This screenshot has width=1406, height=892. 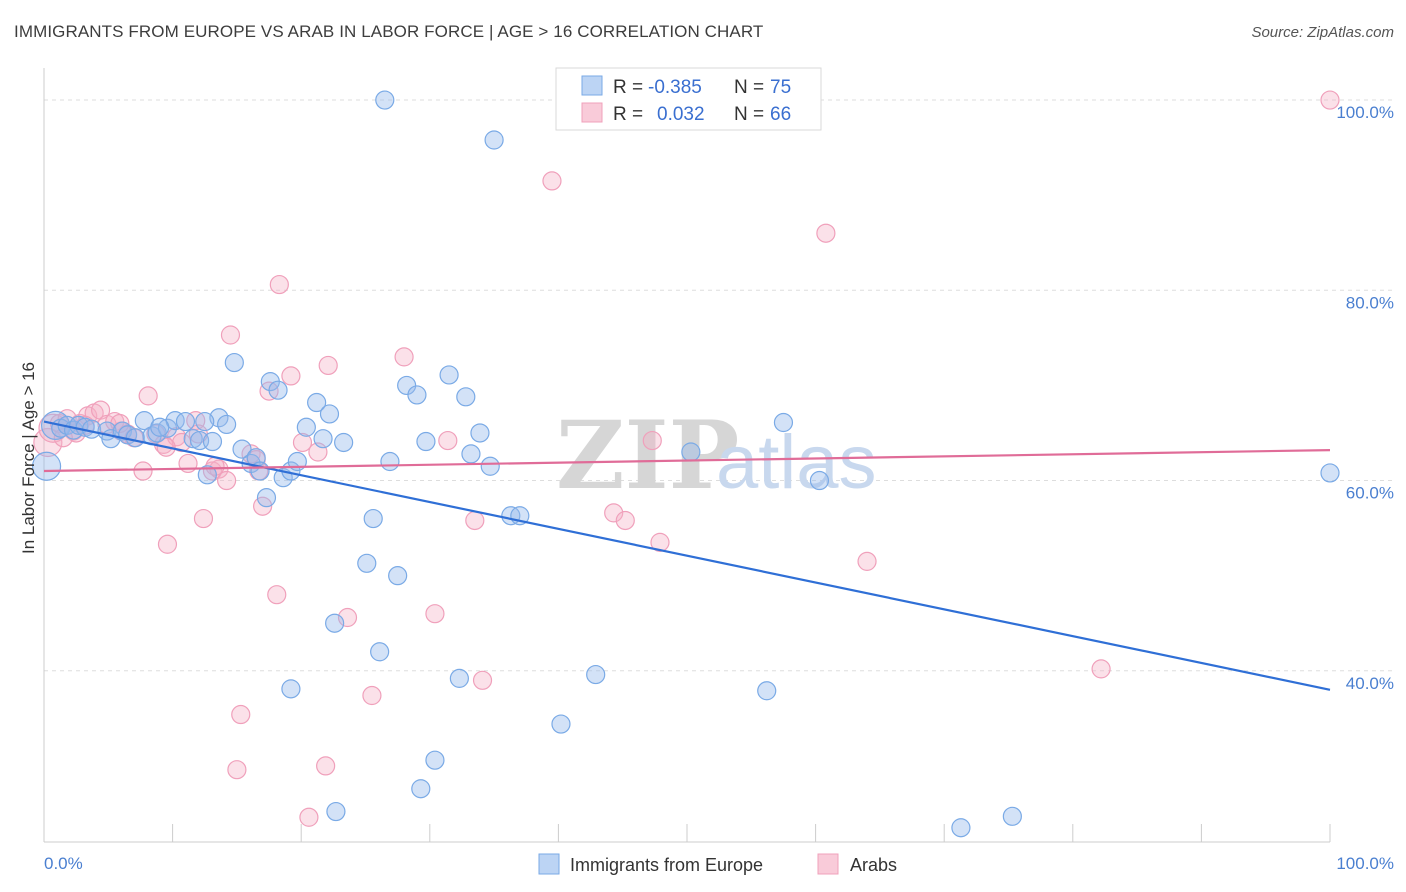 What do you see at coordinates (1322, 32) in the screenshot?
I see `chart-source: Source: ZipAtlas.com` at bounding box center [1322, 32].